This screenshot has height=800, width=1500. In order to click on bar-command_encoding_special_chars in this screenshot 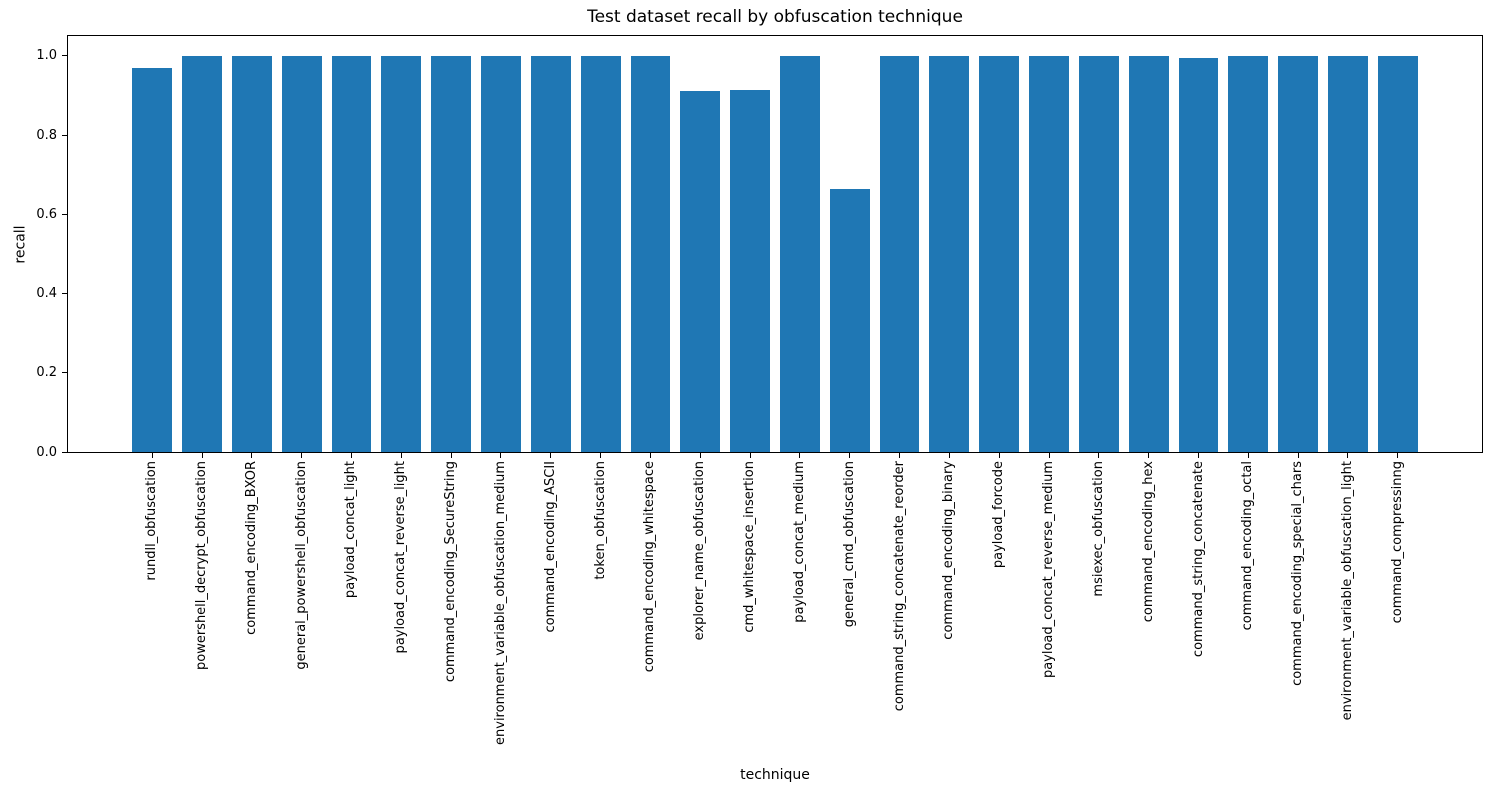, I will do `click(1298, 253)`.